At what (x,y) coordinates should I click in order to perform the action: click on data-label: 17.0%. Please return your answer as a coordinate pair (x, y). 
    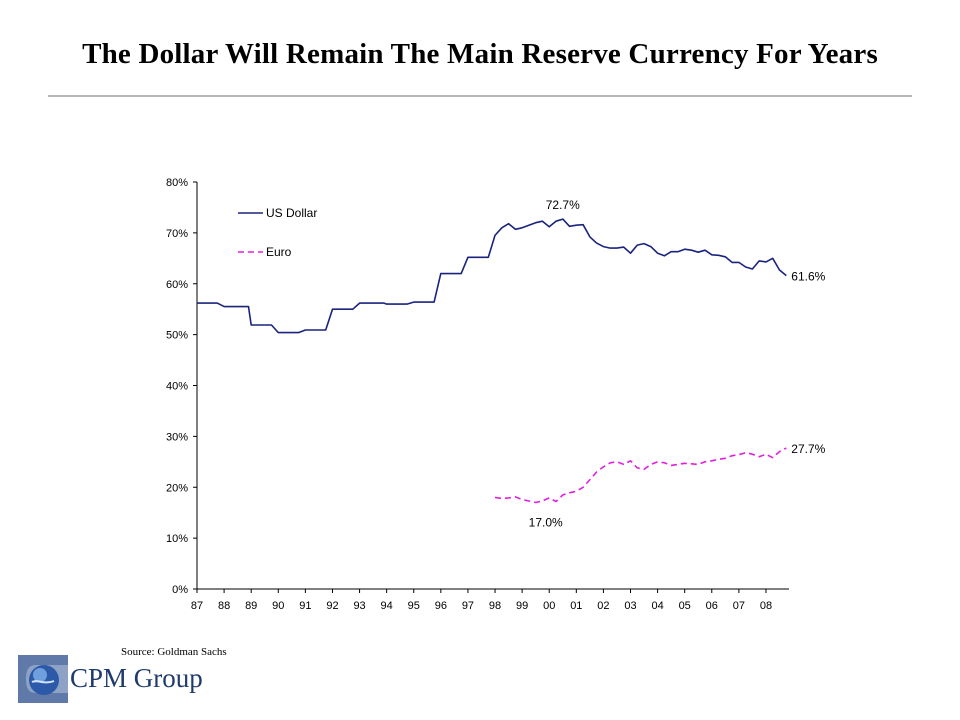
    Looking at the image, I should click on (546, 523).